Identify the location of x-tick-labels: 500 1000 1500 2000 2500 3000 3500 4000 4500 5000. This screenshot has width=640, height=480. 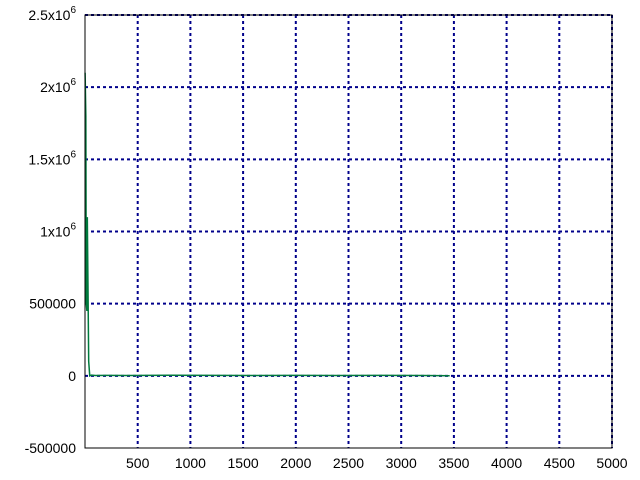
(377, 463).